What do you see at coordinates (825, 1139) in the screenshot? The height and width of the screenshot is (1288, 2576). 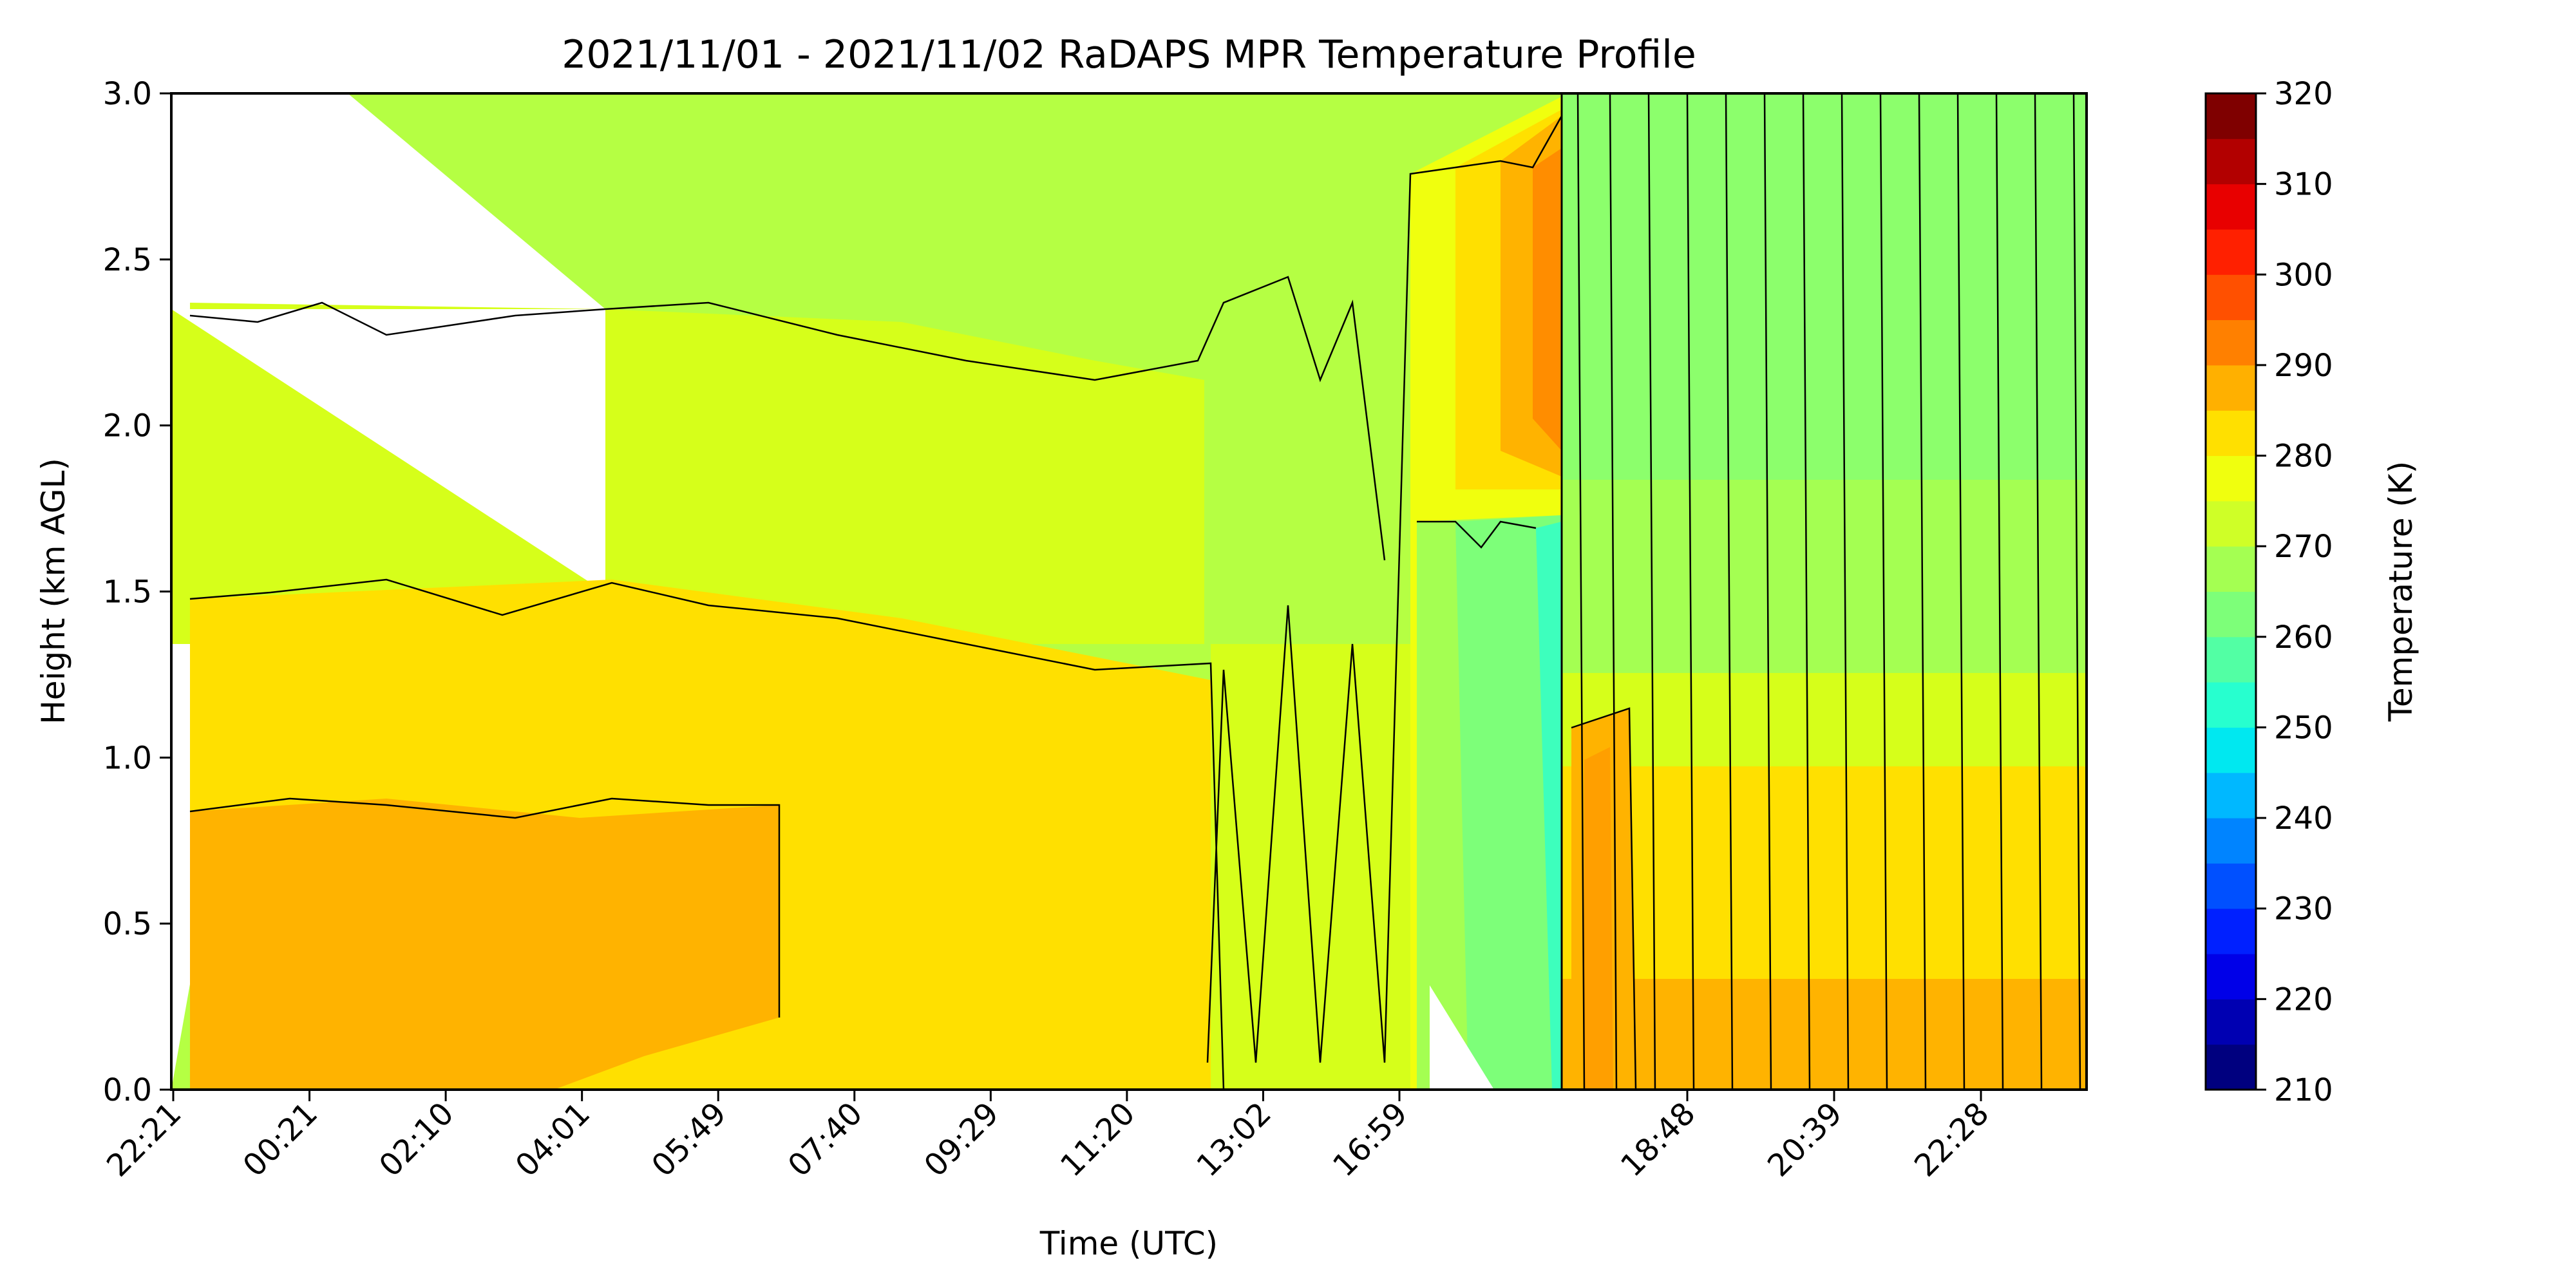 I see `x-tick-label: 07:40` at bounding box center [825, 1139].